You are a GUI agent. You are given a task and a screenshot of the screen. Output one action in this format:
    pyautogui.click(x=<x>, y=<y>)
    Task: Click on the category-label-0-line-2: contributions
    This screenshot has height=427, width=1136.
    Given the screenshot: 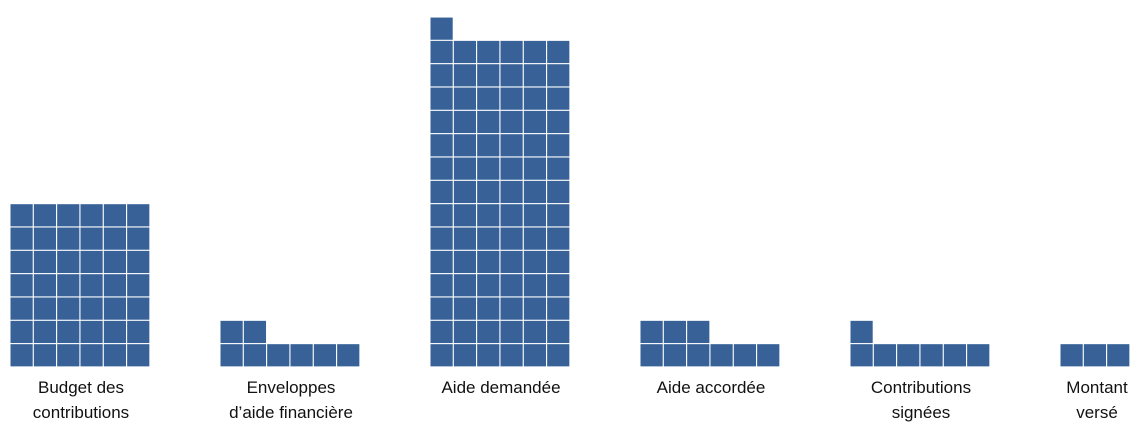 What is the action you would take?
    pyautogui.click(x=81, y=412)
    